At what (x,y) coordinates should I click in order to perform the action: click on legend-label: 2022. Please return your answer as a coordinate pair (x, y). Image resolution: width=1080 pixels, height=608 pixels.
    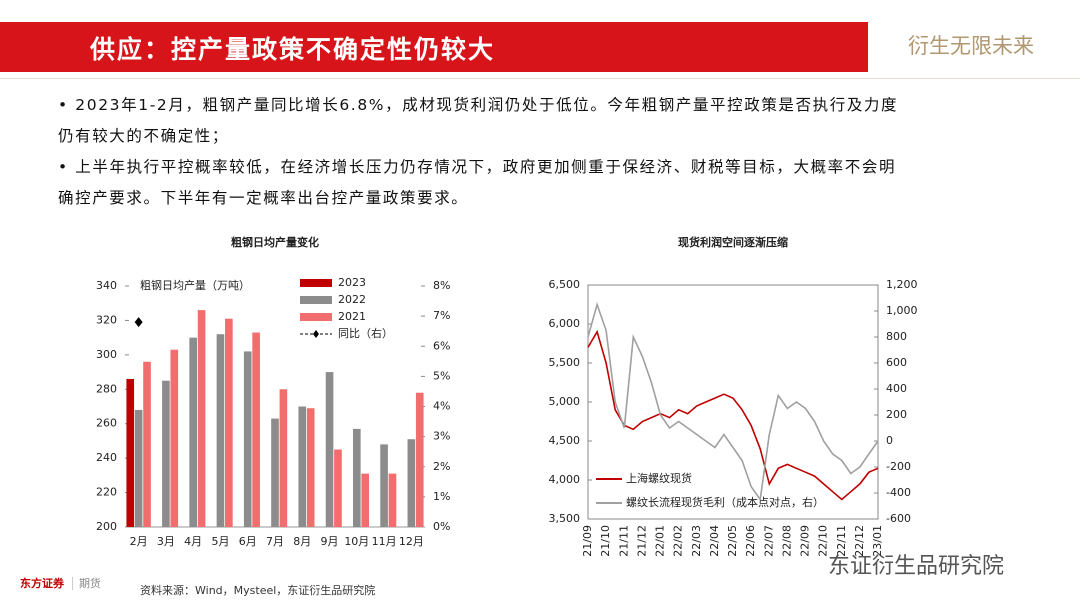
    Looking at the image, I should click on (352, 299).